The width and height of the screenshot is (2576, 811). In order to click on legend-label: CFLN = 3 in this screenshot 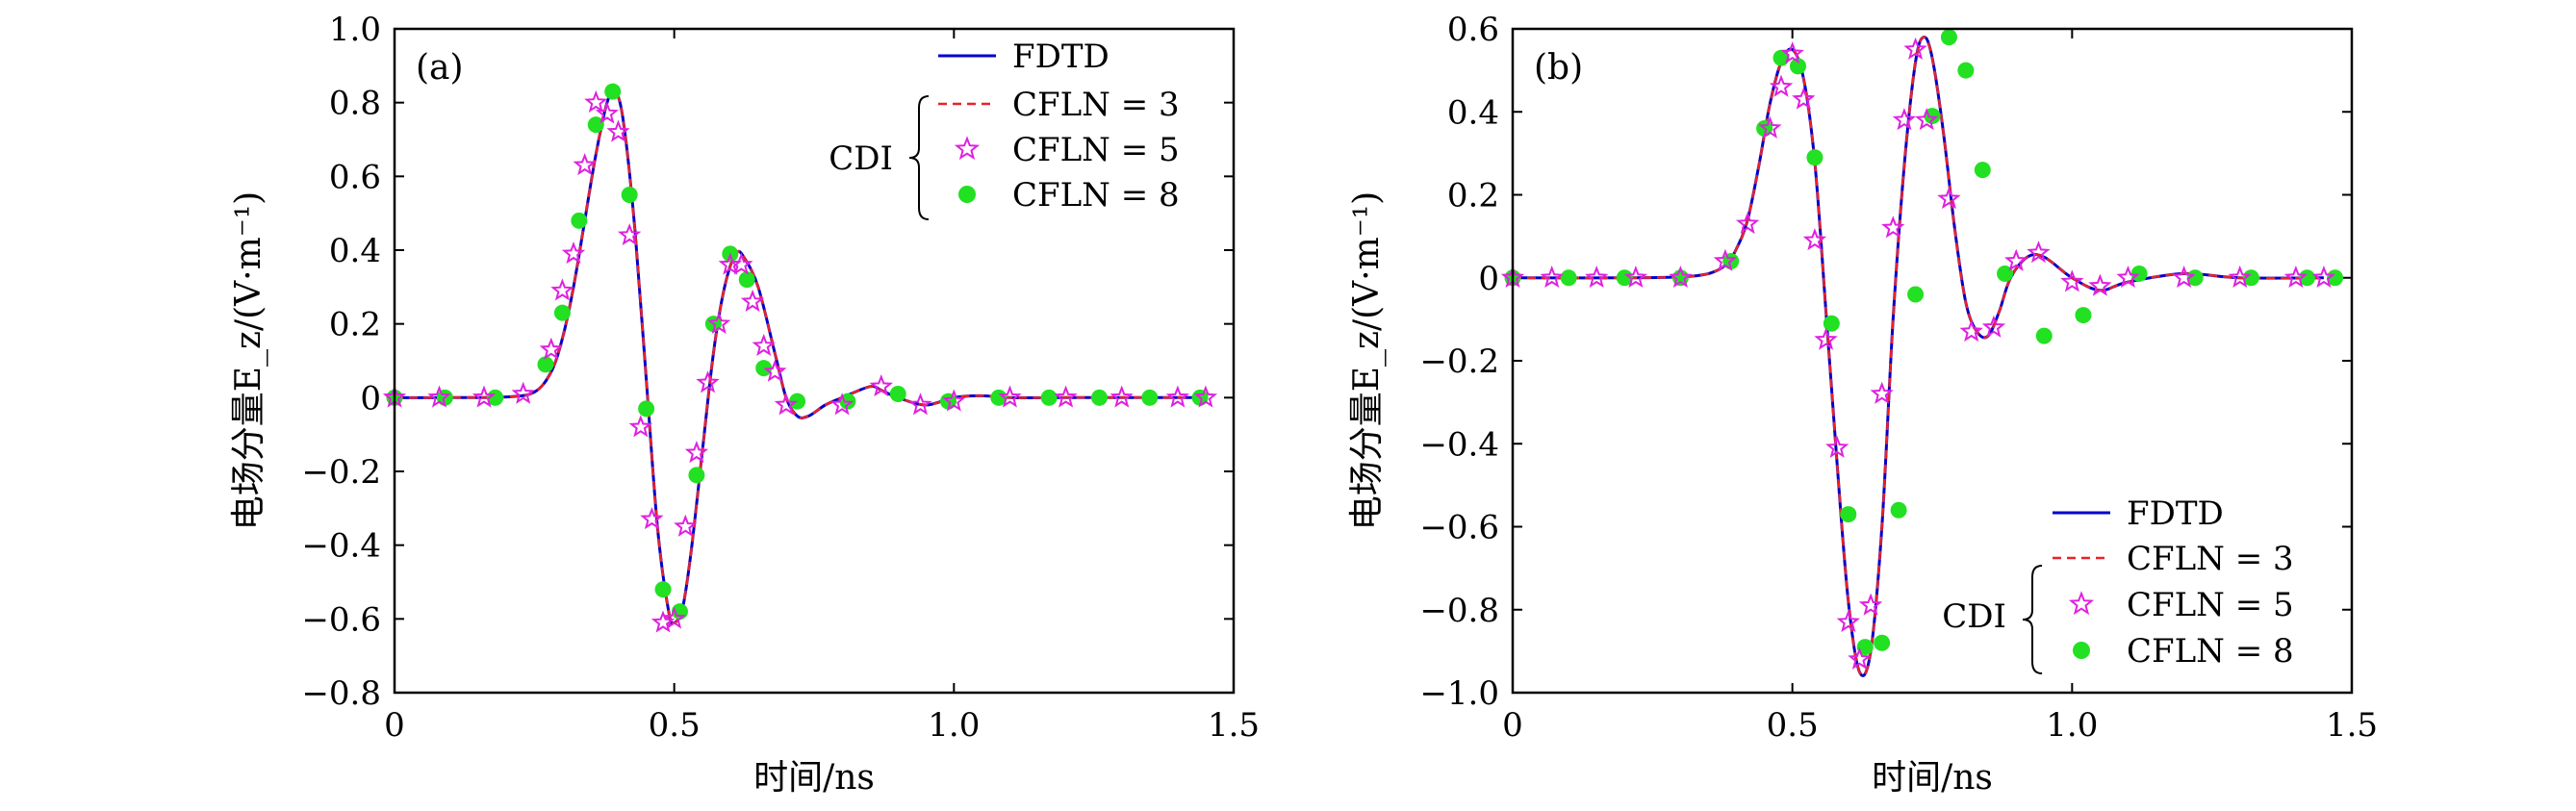, I will do `click(2210, 559)`.